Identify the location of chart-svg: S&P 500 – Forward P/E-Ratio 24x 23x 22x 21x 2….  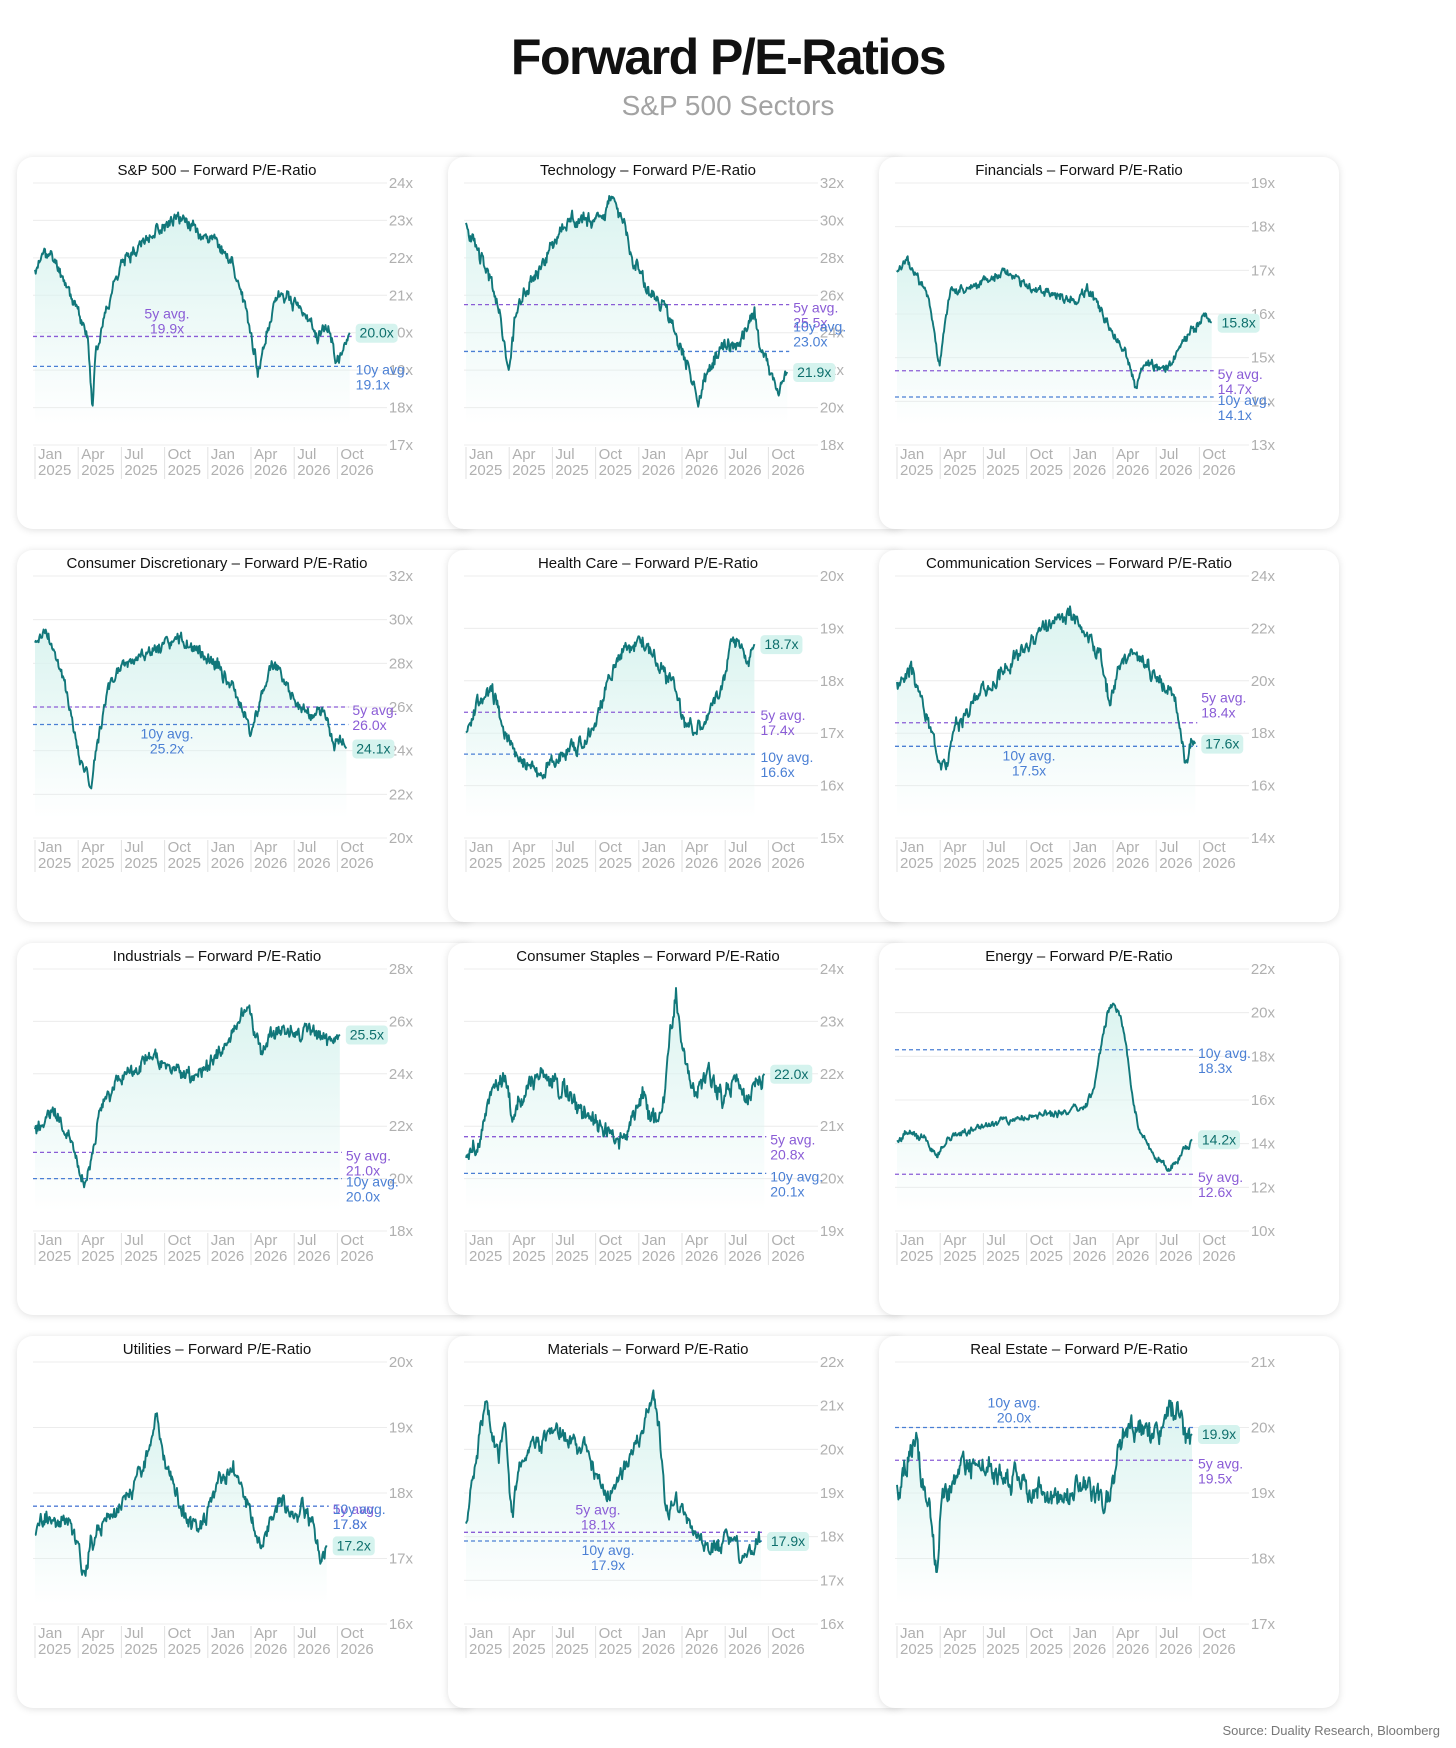
(223, 320).